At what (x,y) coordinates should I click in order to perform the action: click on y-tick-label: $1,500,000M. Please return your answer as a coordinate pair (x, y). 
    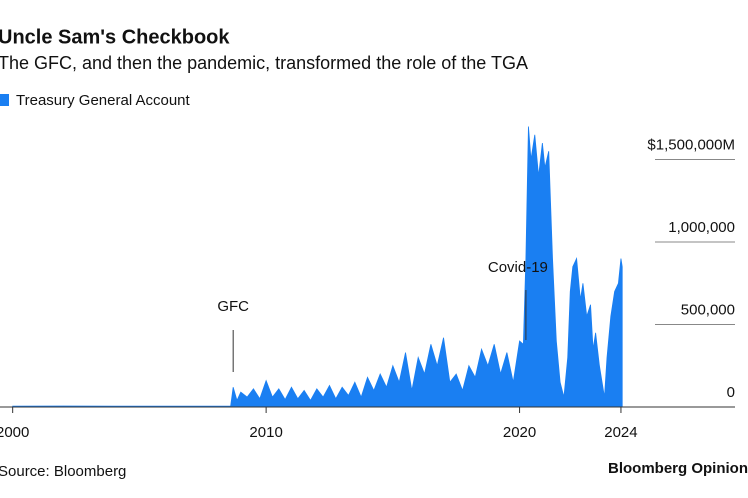
    Looking at the image, I should click on (691, 144).